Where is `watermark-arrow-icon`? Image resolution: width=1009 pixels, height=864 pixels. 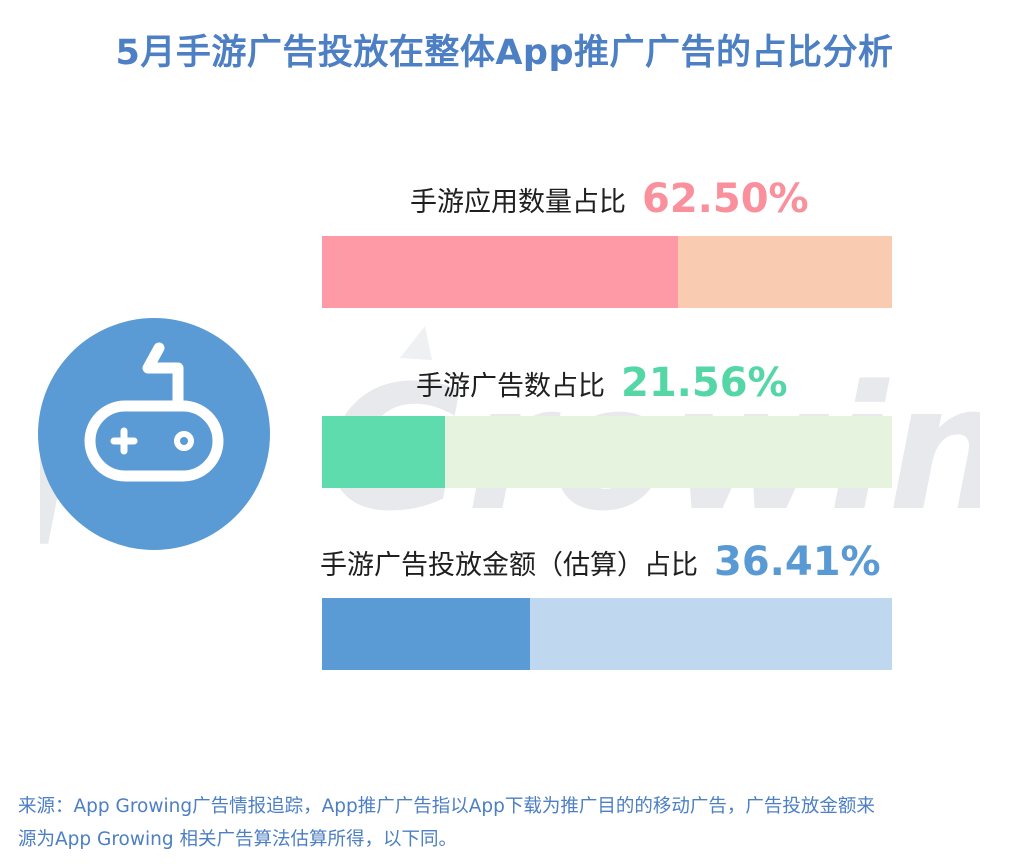
watermark-arrow-icon is located at coordinates (416, 343).